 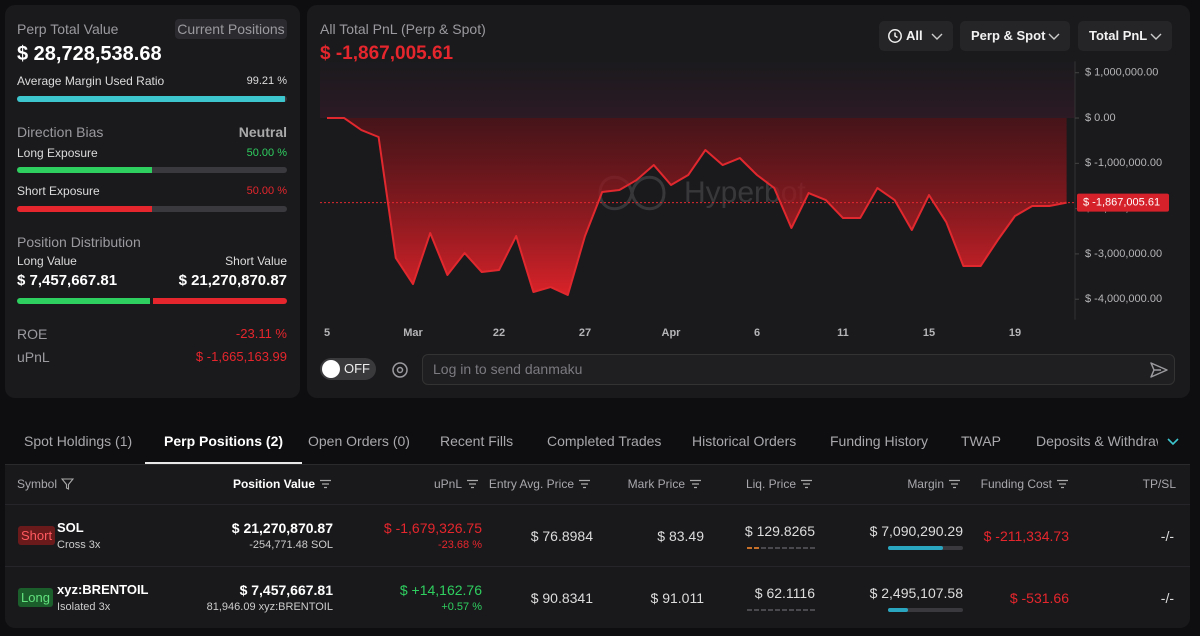 I want to click on active-tab-underline, so click(x=223, y=463).